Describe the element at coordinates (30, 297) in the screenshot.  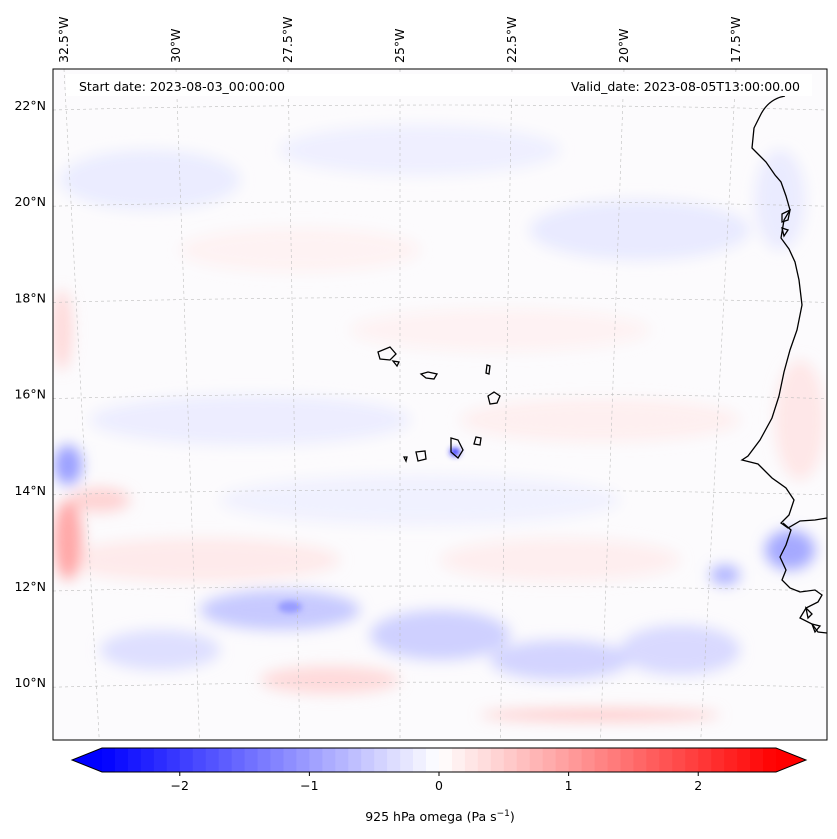
I see `latitude-label: 18°N` at that location.